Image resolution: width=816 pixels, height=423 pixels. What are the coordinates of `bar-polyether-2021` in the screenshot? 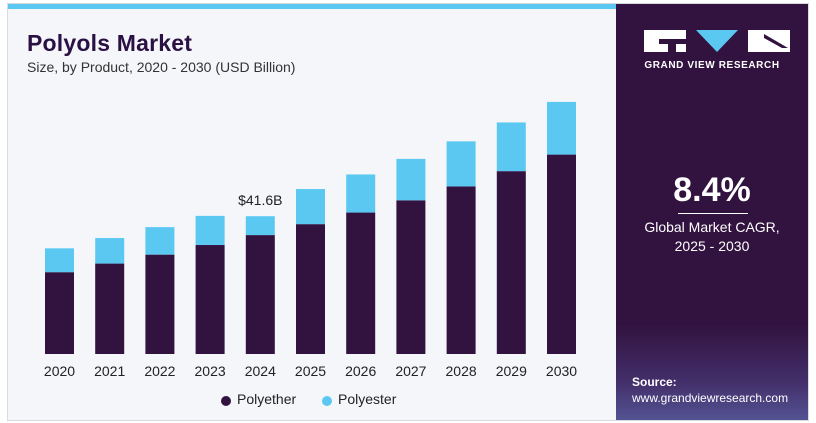 It's located at (110, 308).